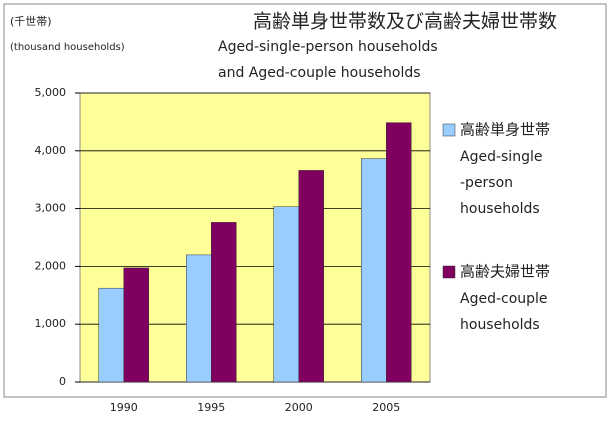 The image size is (611, 421). I want to click on x-tick-label: 1995, so click(211, 407).